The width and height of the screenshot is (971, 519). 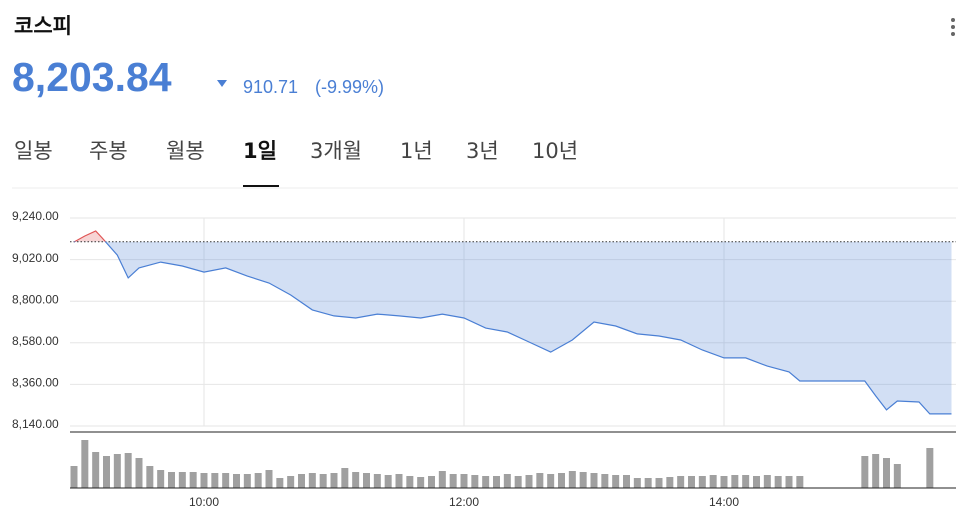 What do you see at coordinates (33, 151) in the screenshot?
I see `tab: 일봉` at bounding box center [33, 151].